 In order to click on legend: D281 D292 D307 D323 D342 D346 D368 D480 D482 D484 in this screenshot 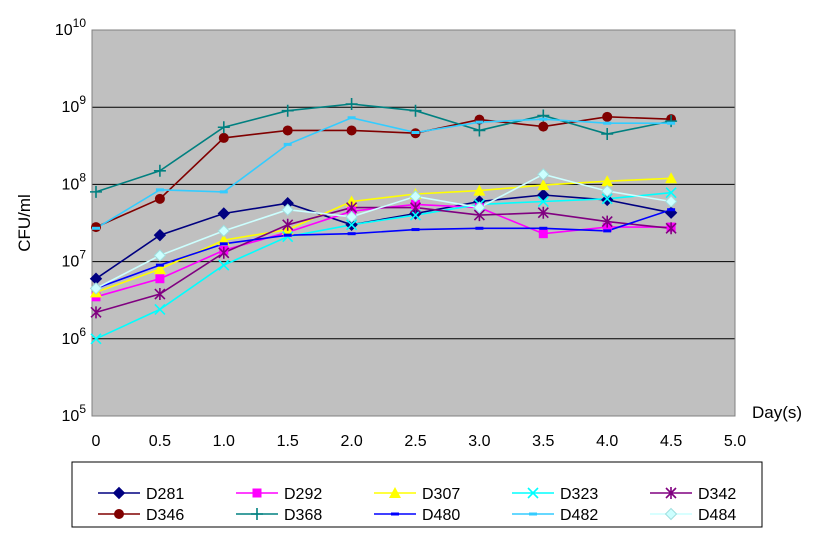, I will do `click(417, 505)`.